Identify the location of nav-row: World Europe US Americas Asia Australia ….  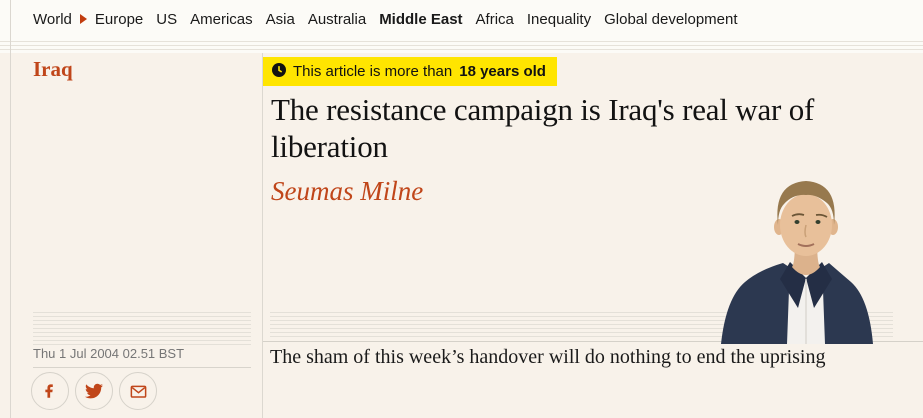
(385, 19).